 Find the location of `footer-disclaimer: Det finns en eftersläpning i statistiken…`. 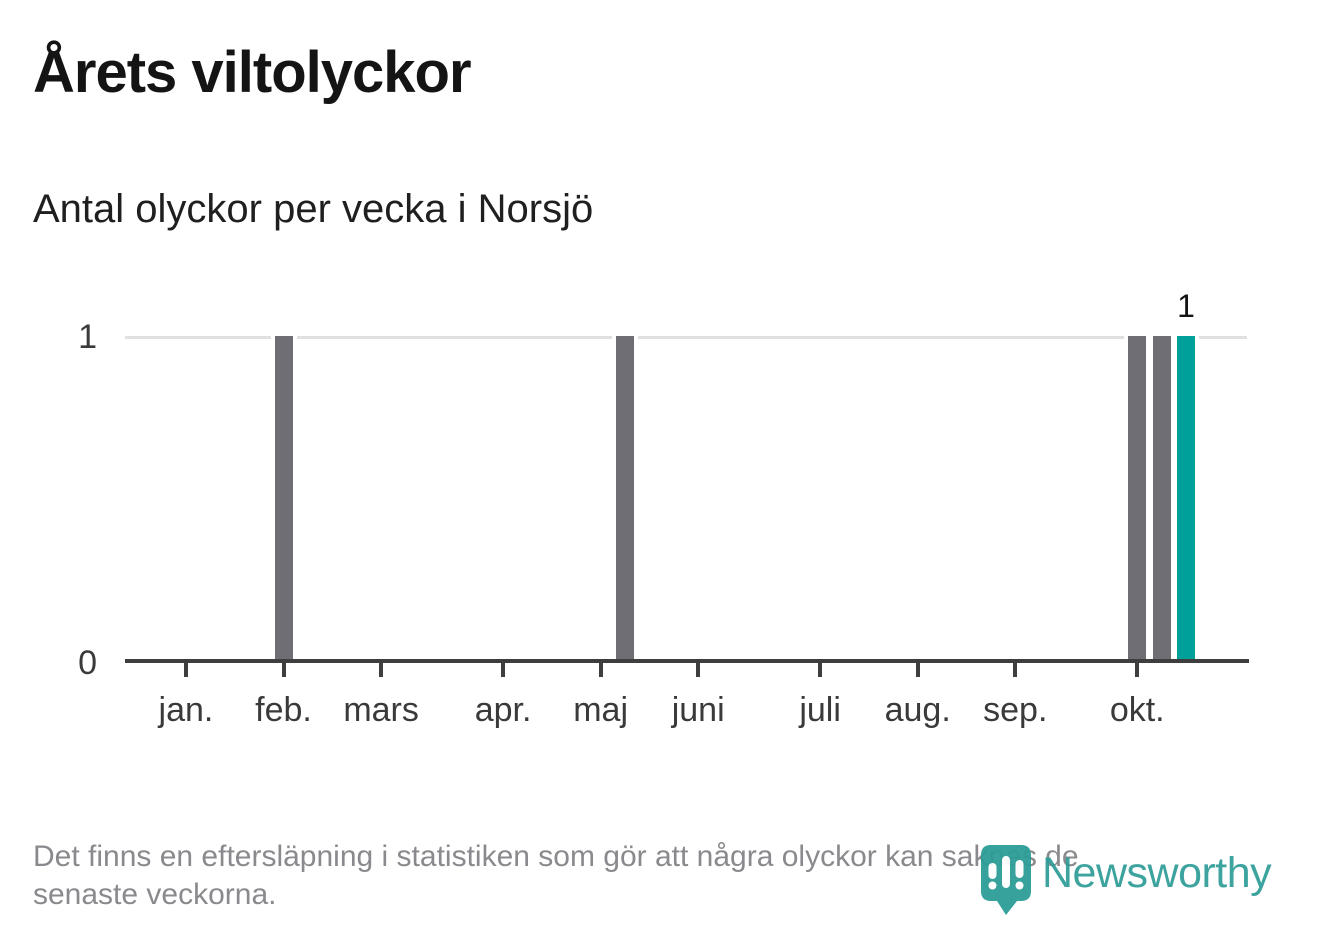

footer-disclaimer: Det finns en eftersläpning i statistiken… is located at coordinates (661, 876).